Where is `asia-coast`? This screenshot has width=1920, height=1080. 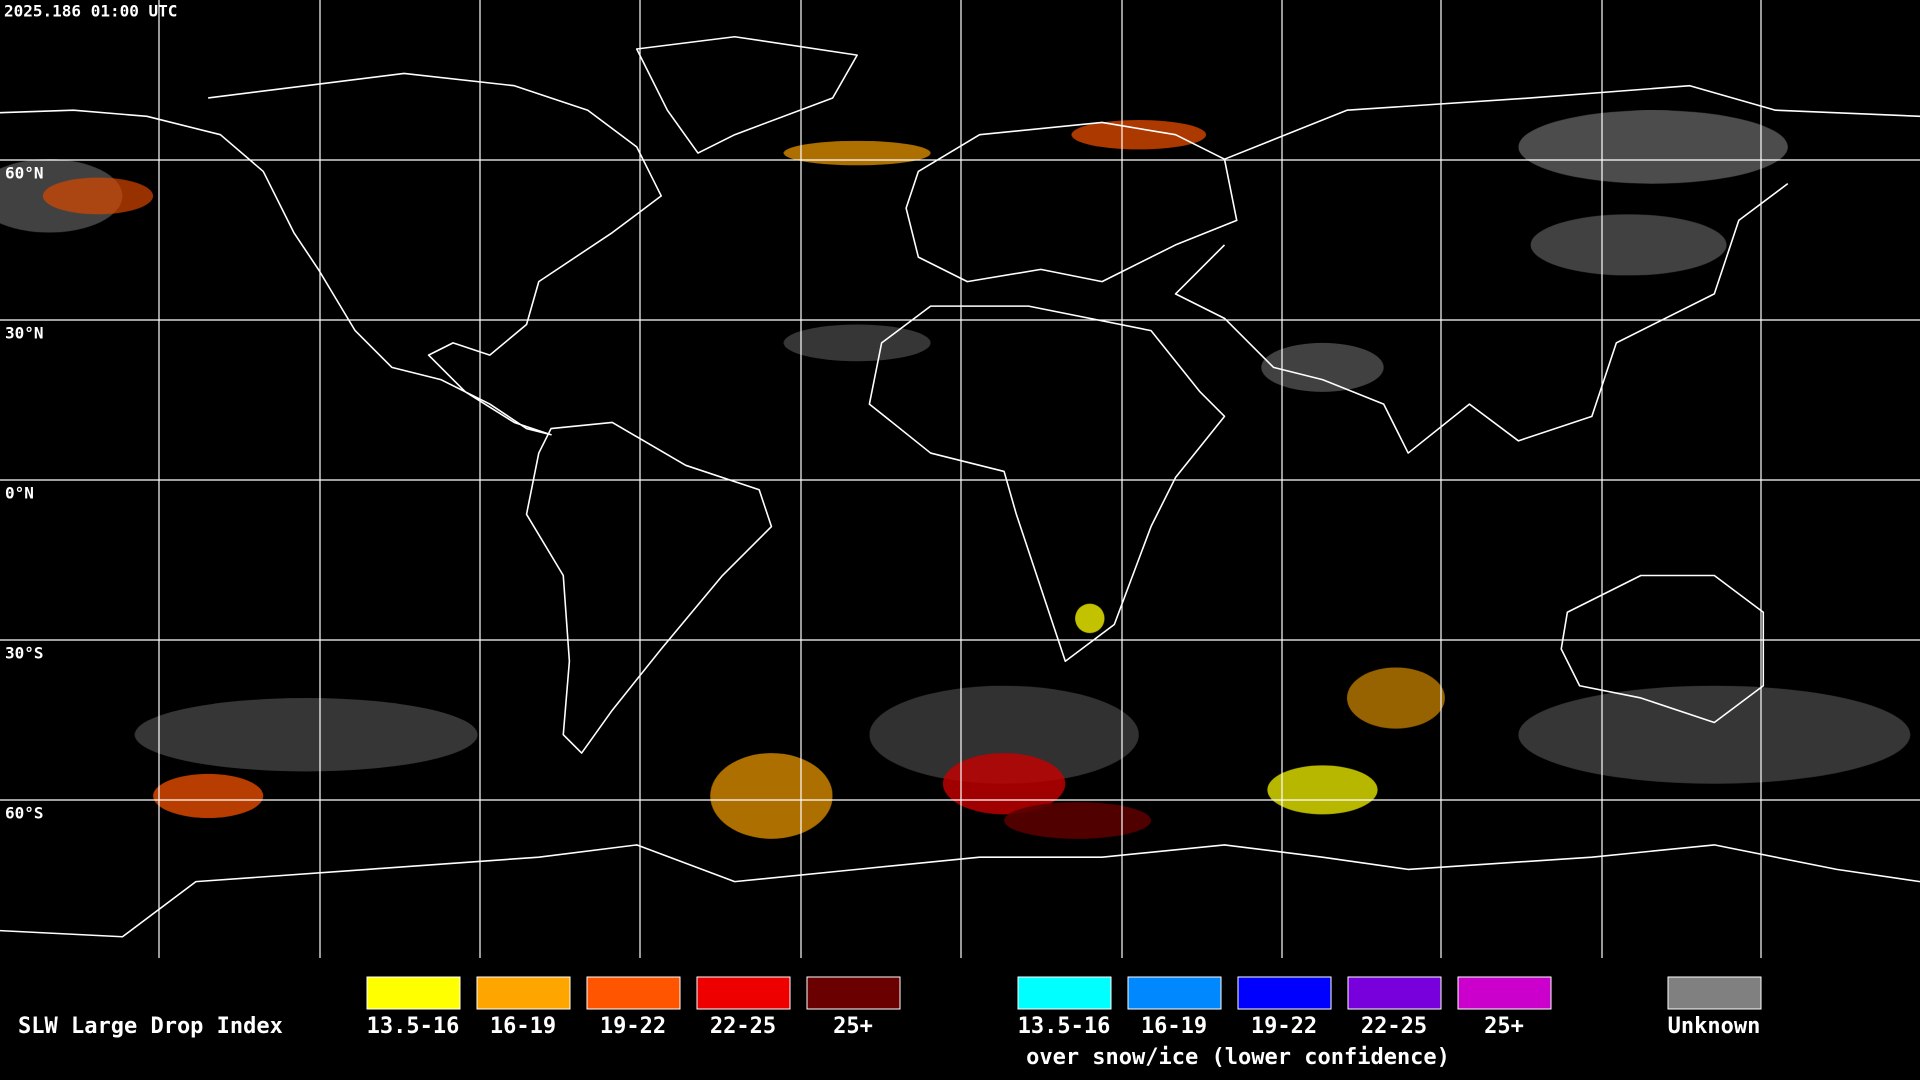
asia-coast is located at coordinates (1547, 269).